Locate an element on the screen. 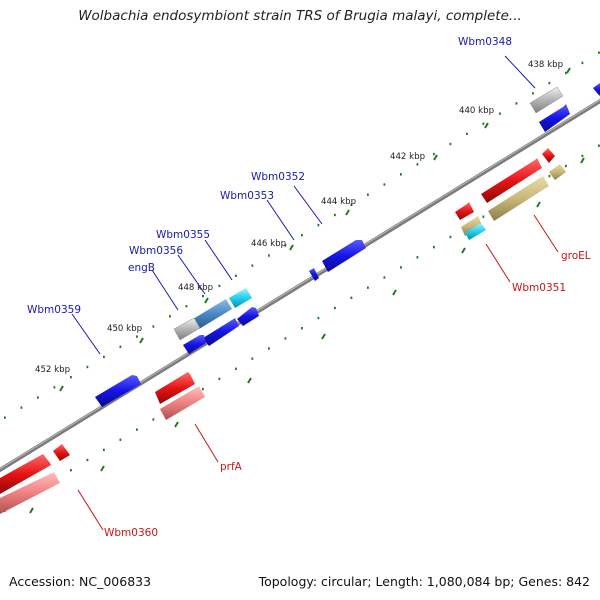  gene-wbm0352-cds is located at coordinates (344, 256).